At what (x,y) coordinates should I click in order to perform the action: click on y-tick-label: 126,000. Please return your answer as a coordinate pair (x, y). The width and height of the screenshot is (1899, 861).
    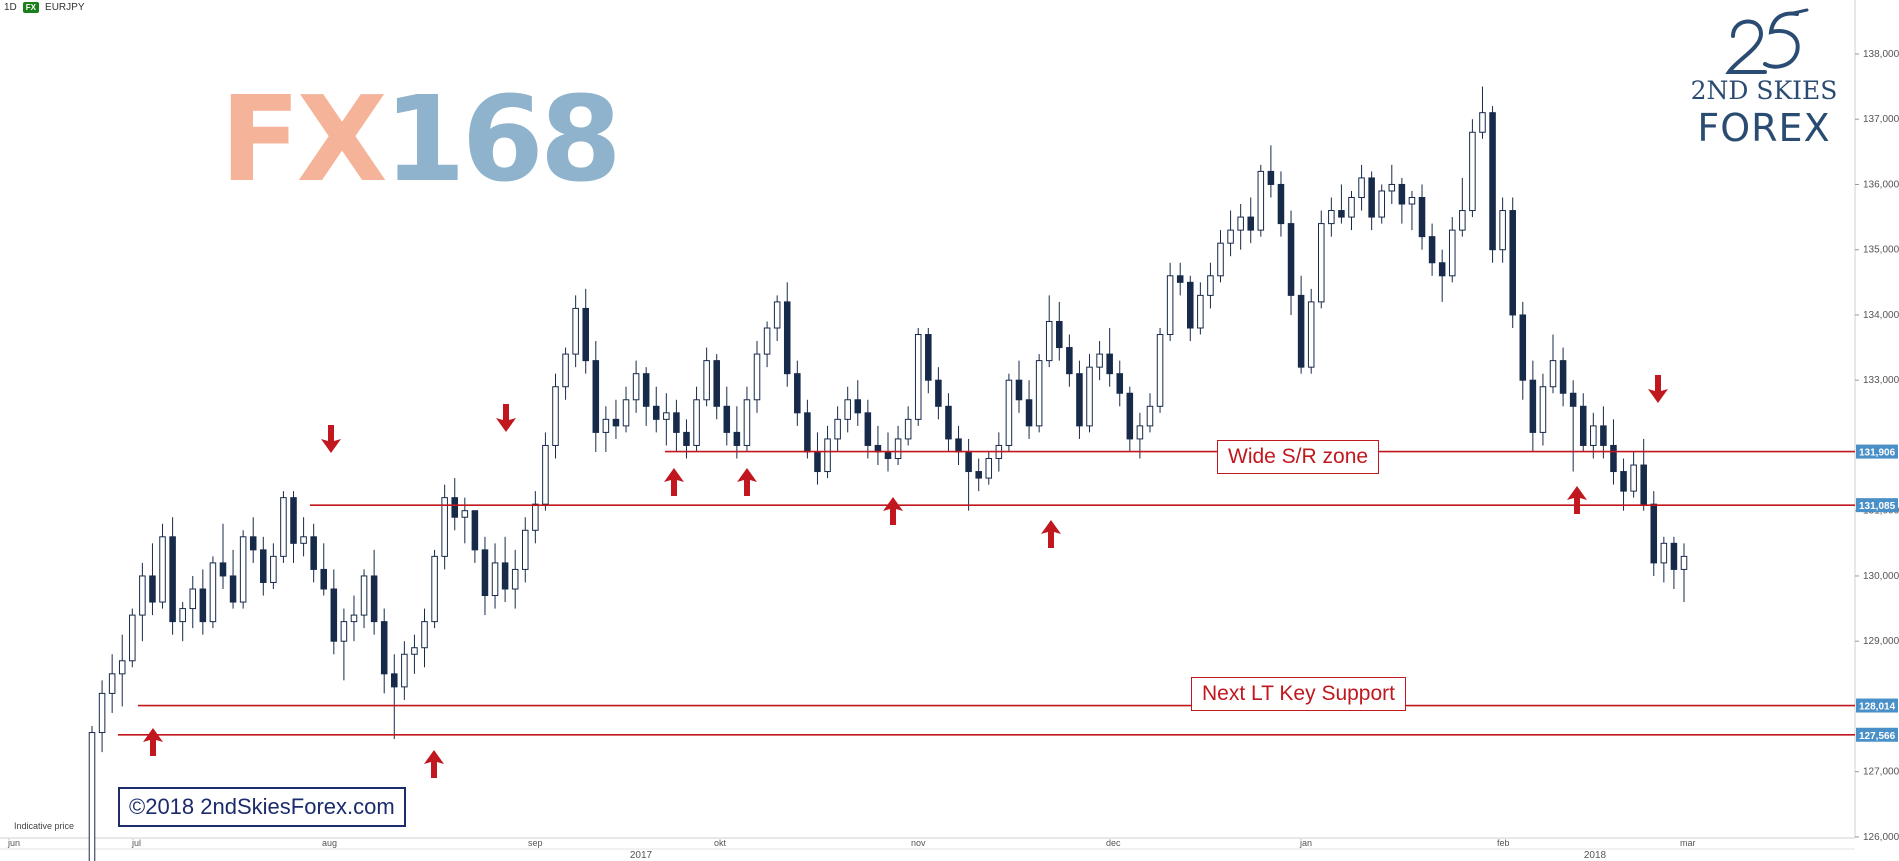
    Looking at the image, I should click on (1881, 837).